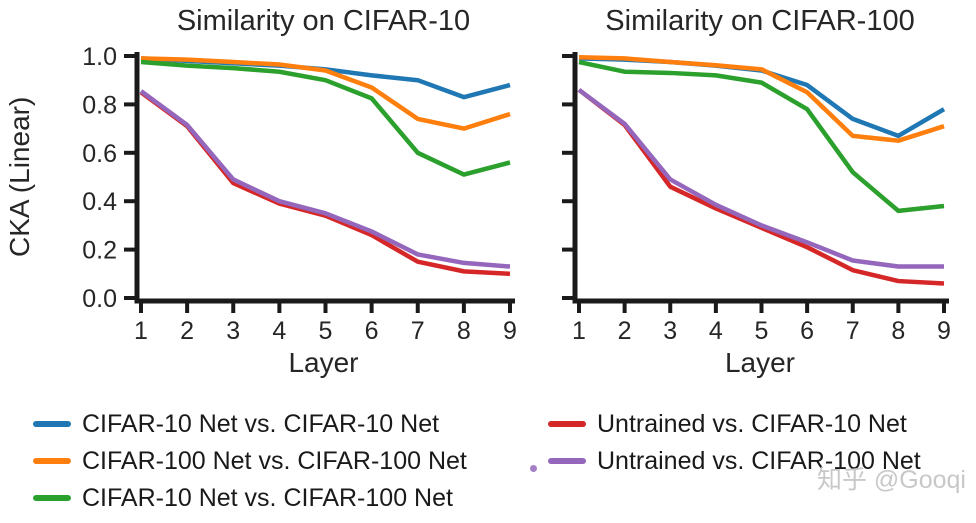 The height and width of the screenshot is (523, 976). What do you see at coordinates (567, 424) in the screenshot?
I see `legend-swatch-red` at bounding box center [567, 424].